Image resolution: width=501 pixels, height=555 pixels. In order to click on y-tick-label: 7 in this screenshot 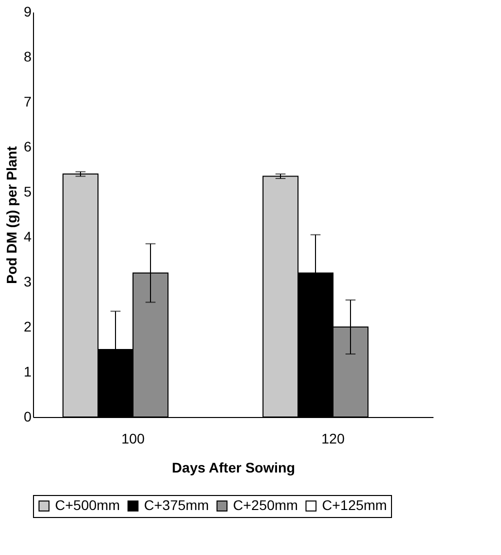, I will do `click(28, 102)`.